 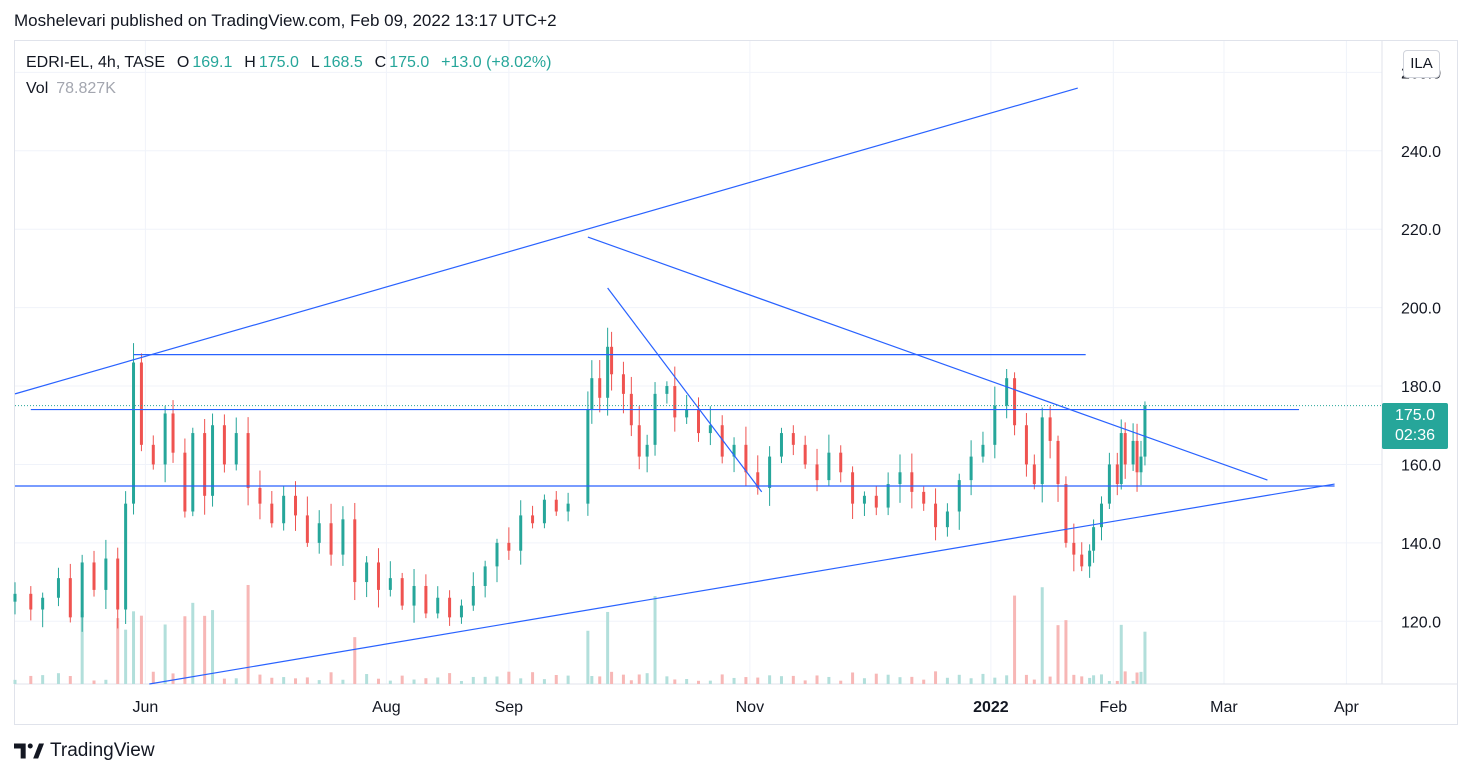 What do you see at coordinates (409, 62) in the screenshot?
I see `legend-close-value: 175.0` at bounding box center [409, 62].